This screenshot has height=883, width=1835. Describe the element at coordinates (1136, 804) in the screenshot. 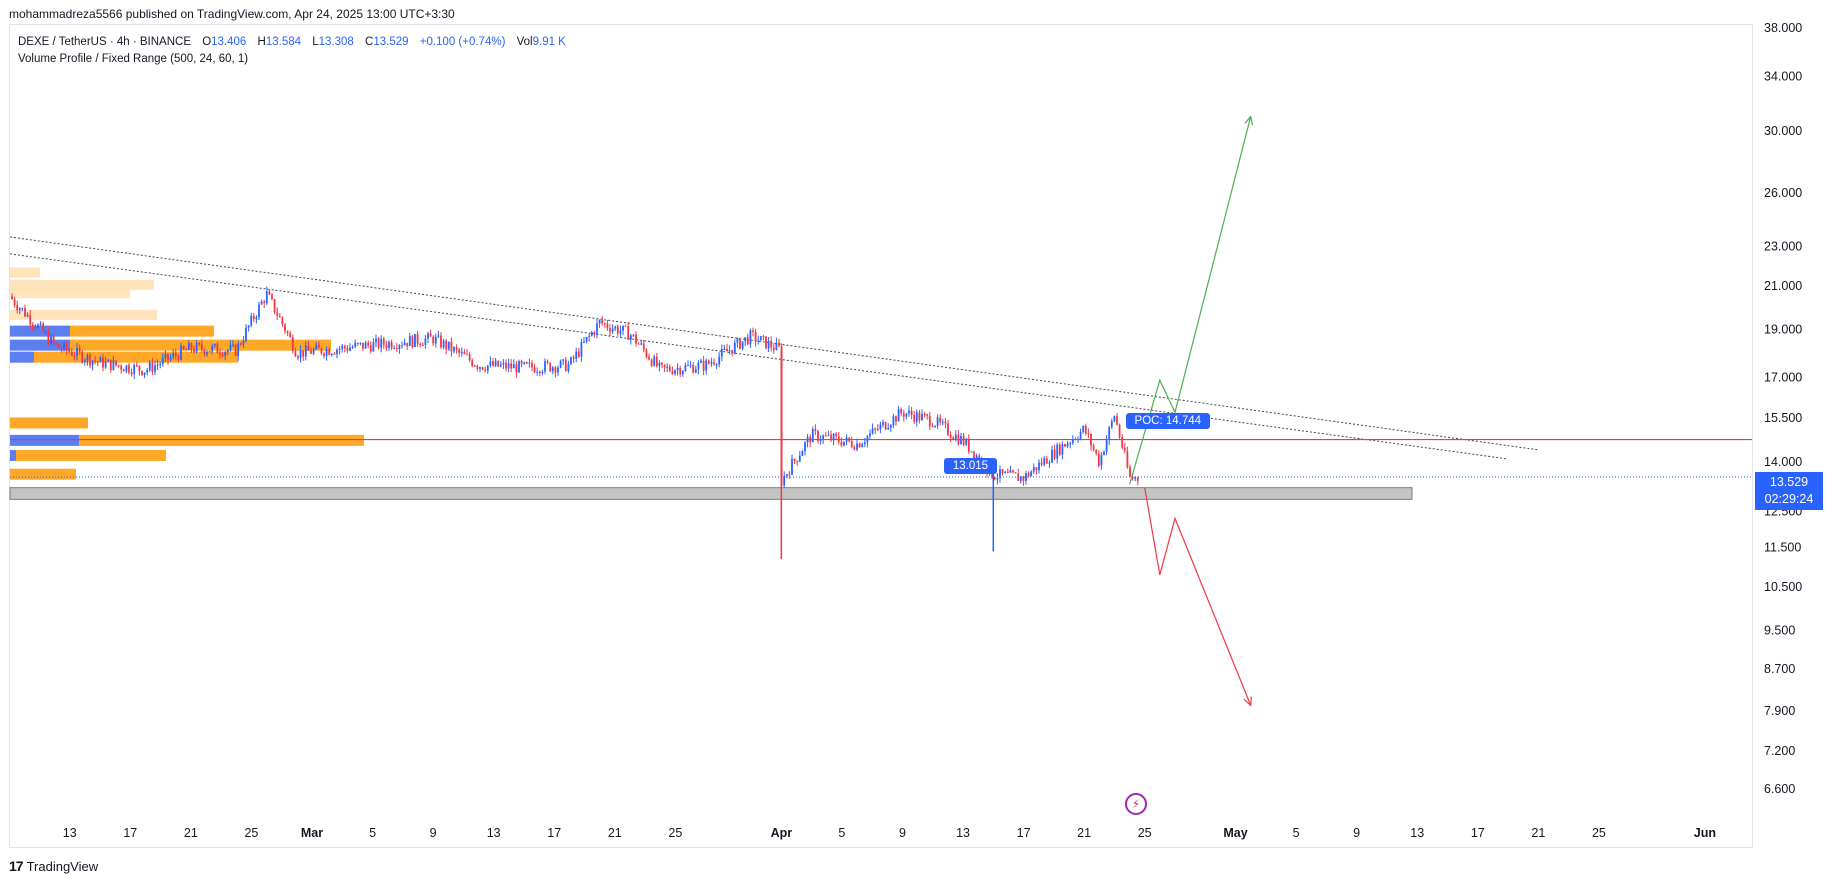

I see `lightning-icon: ⚡` at that location.